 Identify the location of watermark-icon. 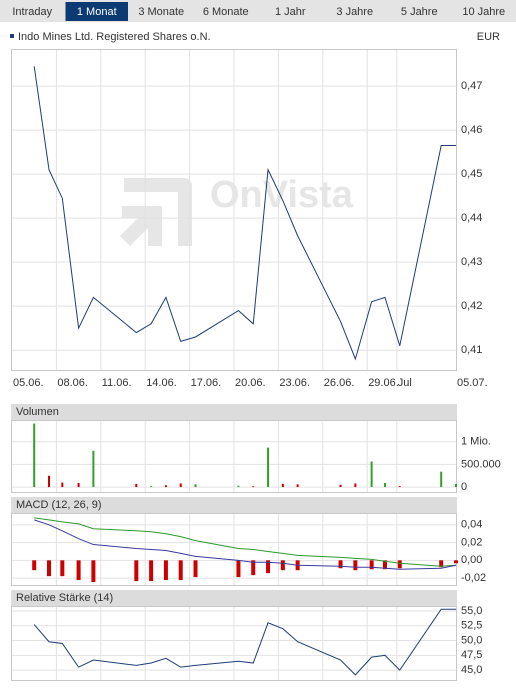
(156, 212).